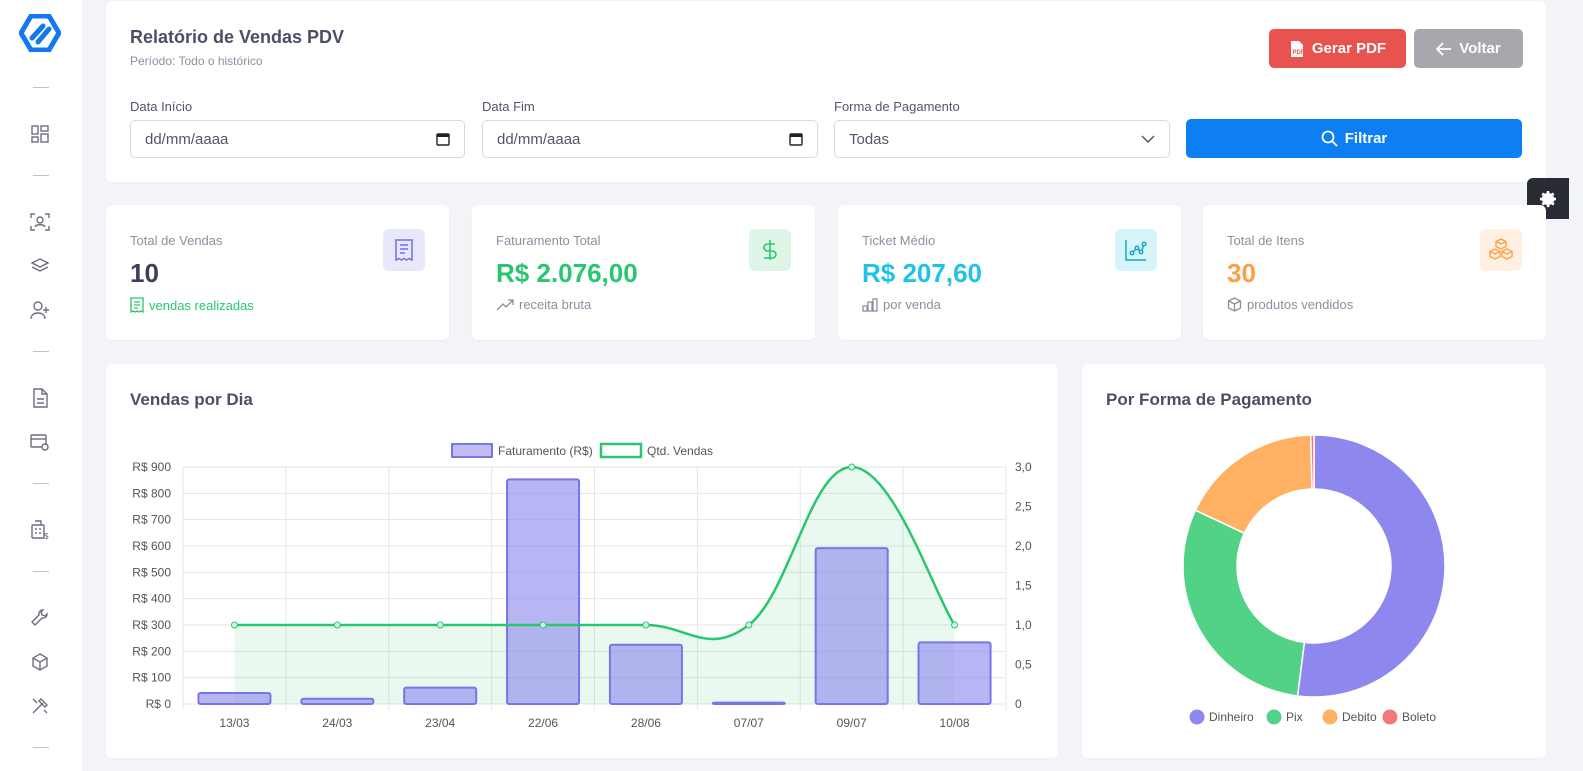 This screenshot has width=1583, height=771. I want to click on dollar-icon, so click(770, 250).